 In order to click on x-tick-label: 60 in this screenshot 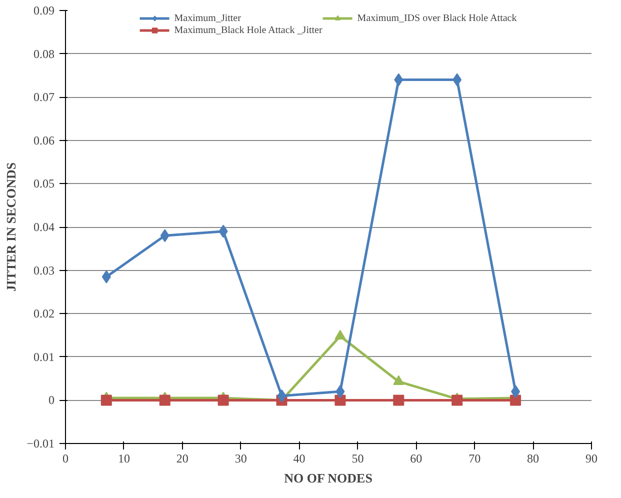, I will do `click(416, 459)`.